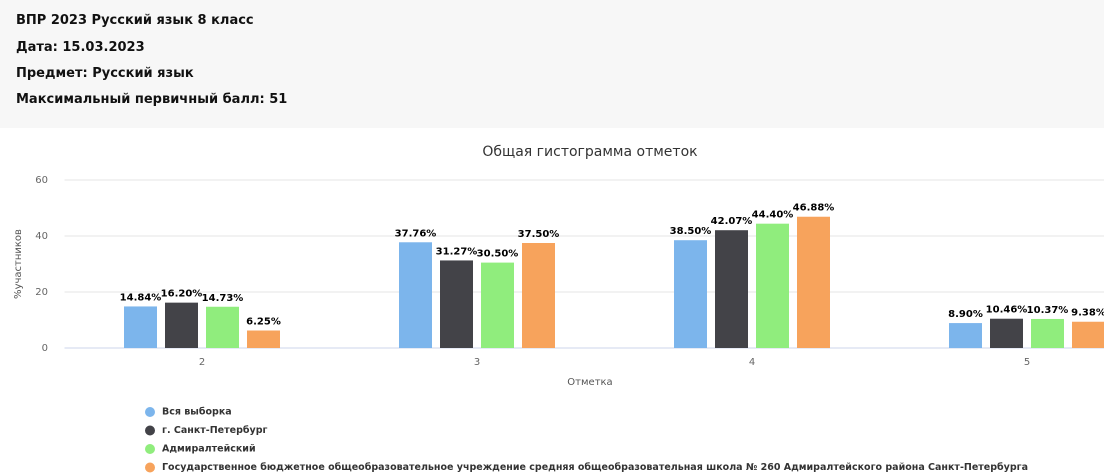 The height and width of the screenshot is (473, 1104). I want to click on legend-label: г. Санкт-Петербург, so click(214, 430).